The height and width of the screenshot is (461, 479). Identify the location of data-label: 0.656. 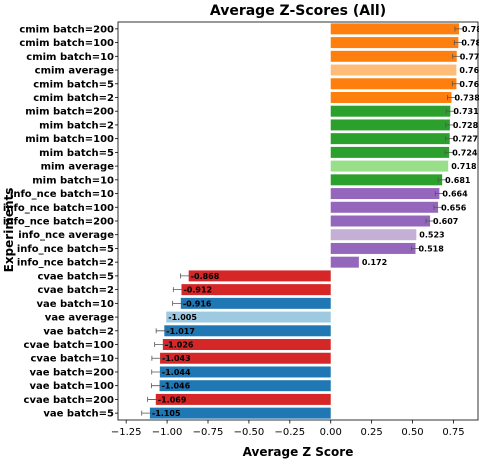
(454, 207).